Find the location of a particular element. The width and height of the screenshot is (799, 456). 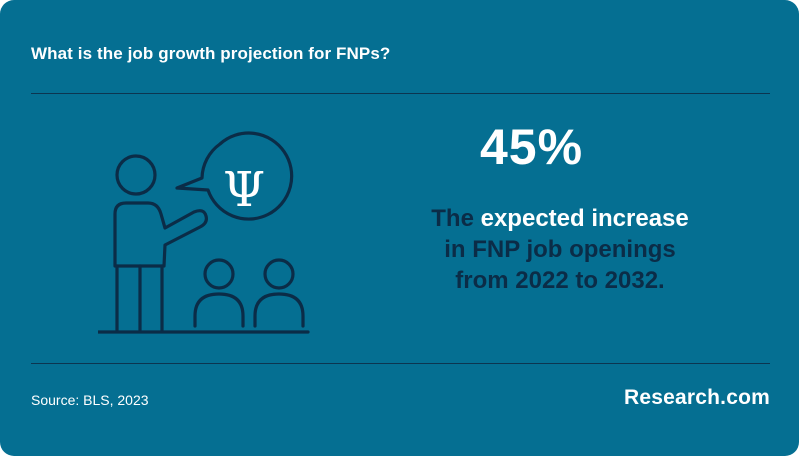

bottom-divider is located at coordinates (400, 363).